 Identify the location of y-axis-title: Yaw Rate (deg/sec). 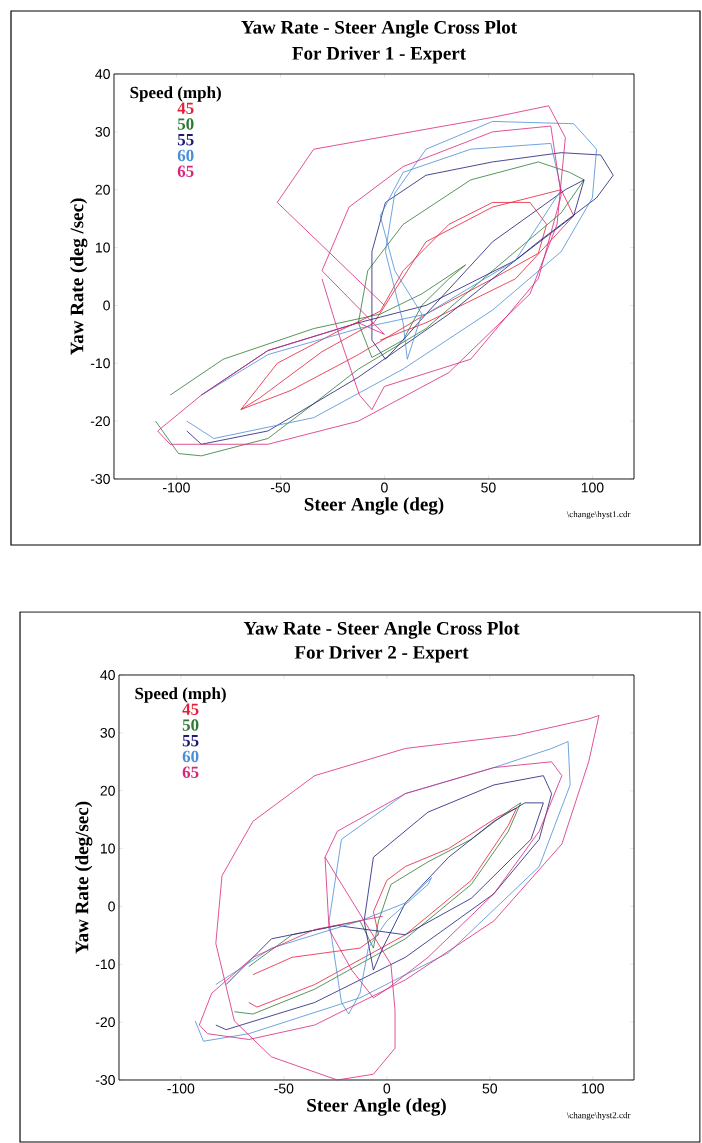
(84, 877).